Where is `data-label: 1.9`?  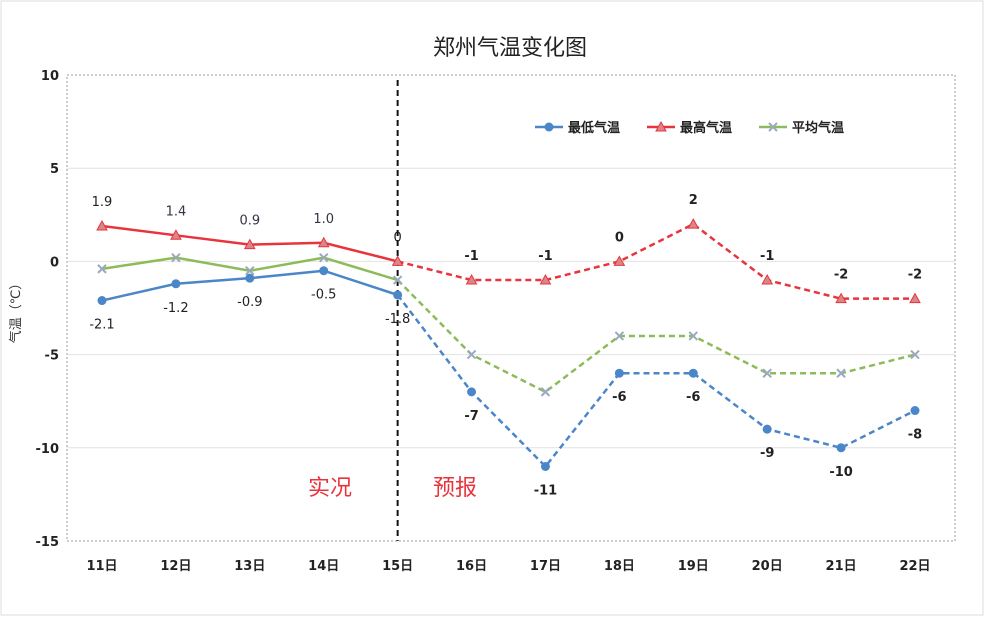
data-label: 1.9 is located at coordinates (102, 202).